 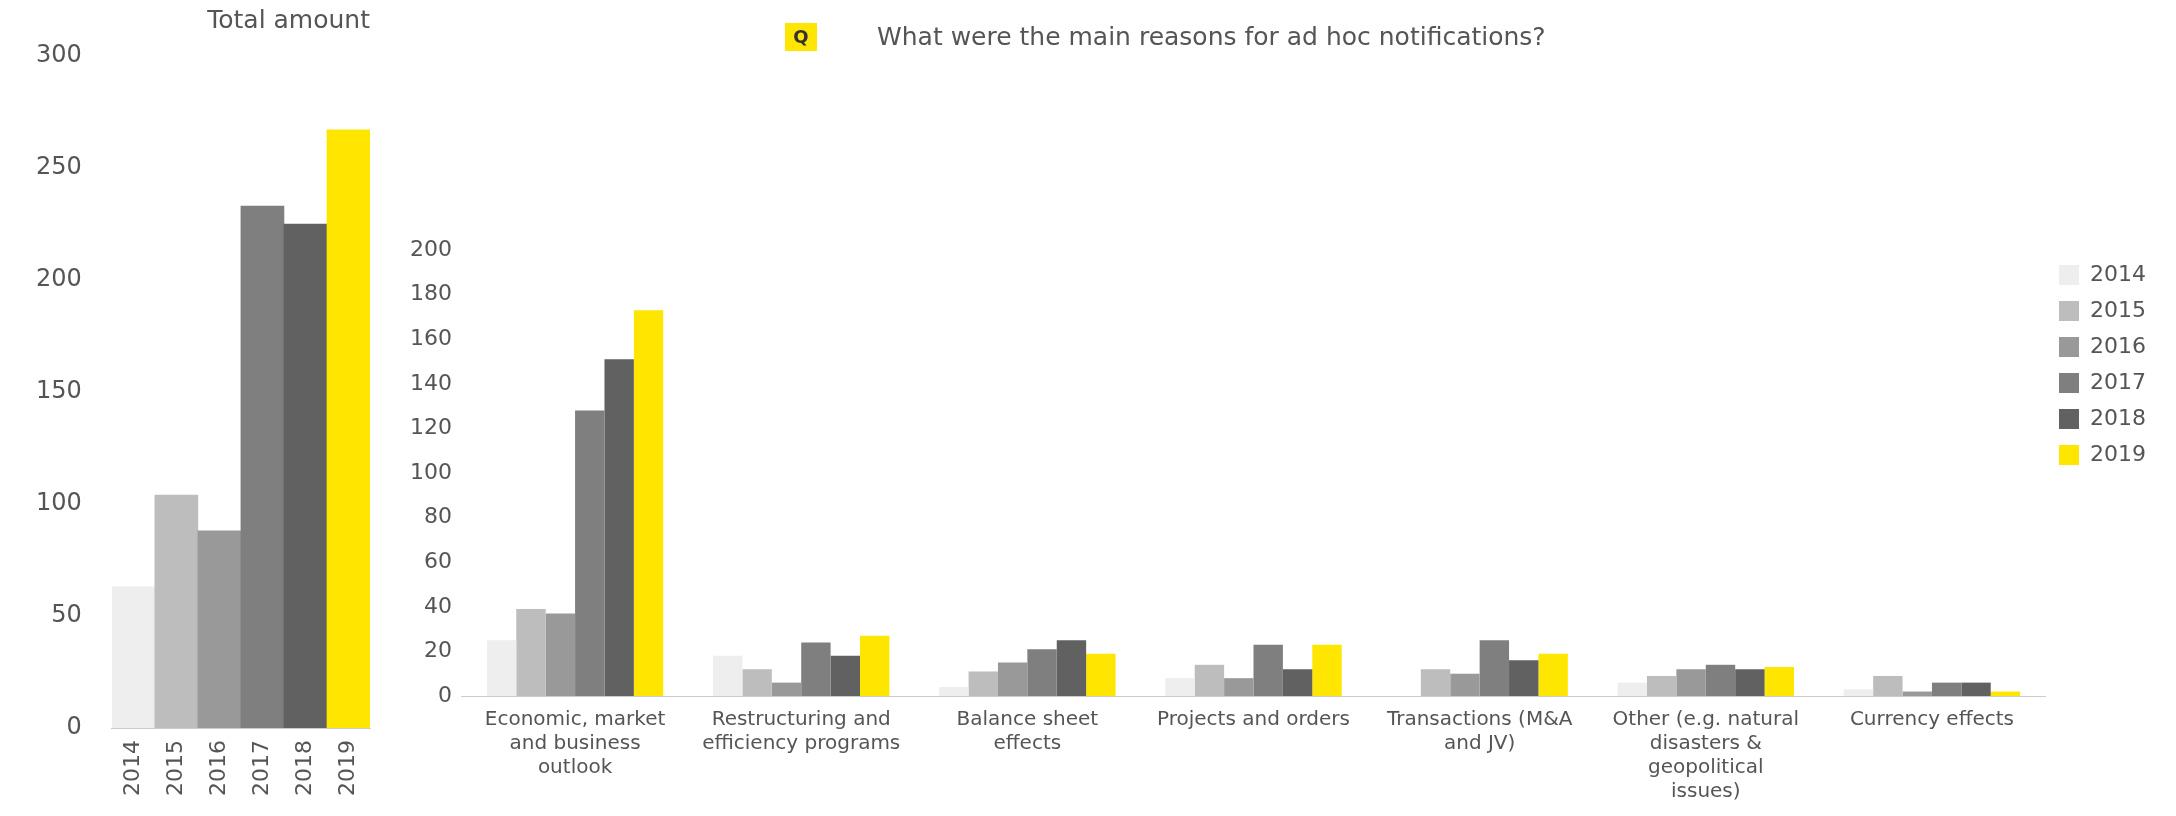 What do you see at coordinates (2118, 309) in the screenshot?
I see `legend-label: 2015` at bounding box center [2118, 309].